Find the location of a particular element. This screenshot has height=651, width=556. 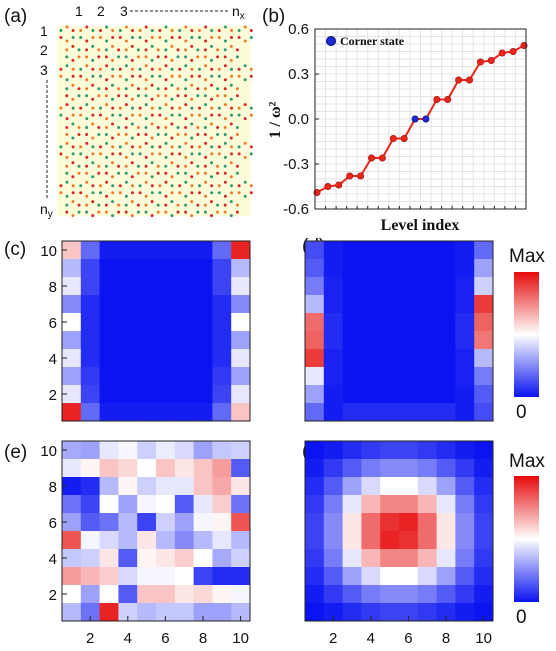

colorbar-bottom-min-label: 0 is located at coordinates (521, 617).